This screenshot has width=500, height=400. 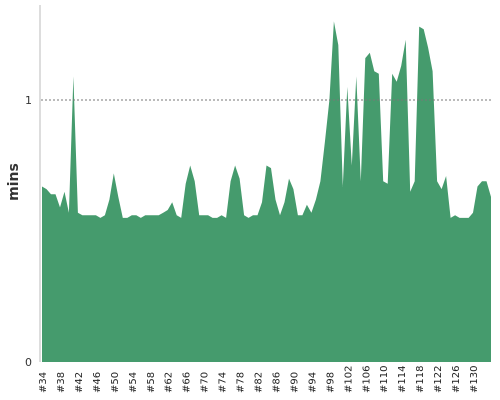 I want to click on x-tick-label: #50, so click(x=115, y=382).